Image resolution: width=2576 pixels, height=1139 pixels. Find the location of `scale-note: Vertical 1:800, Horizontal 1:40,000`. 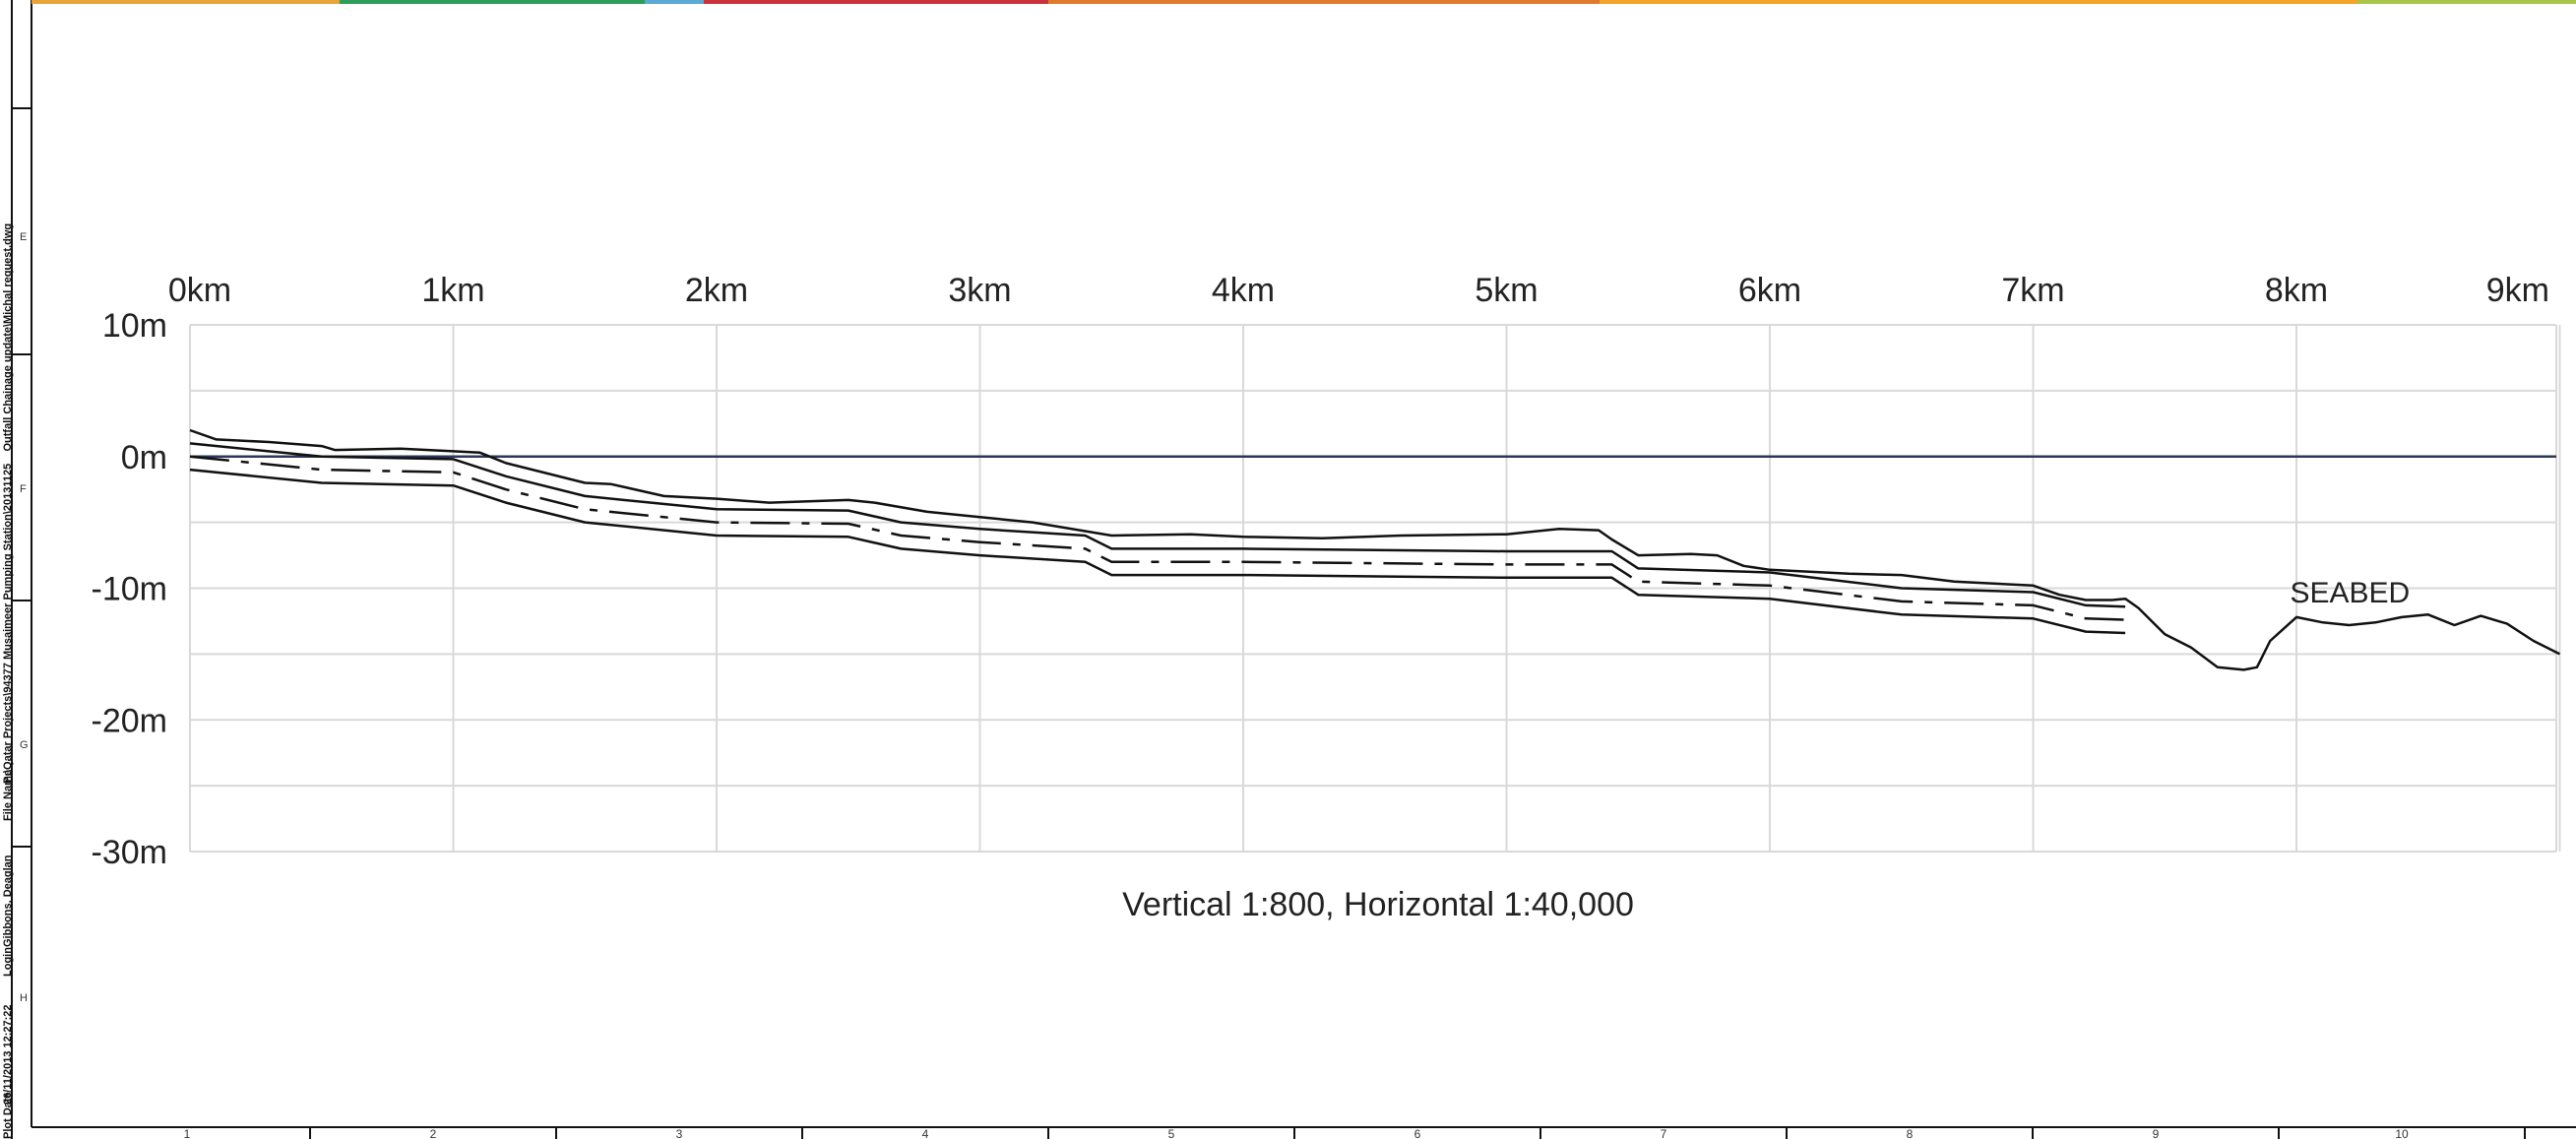

scale-note: Vertical 1:800, Horizontal 1:40,000 is located at coordinates (1378, 904).